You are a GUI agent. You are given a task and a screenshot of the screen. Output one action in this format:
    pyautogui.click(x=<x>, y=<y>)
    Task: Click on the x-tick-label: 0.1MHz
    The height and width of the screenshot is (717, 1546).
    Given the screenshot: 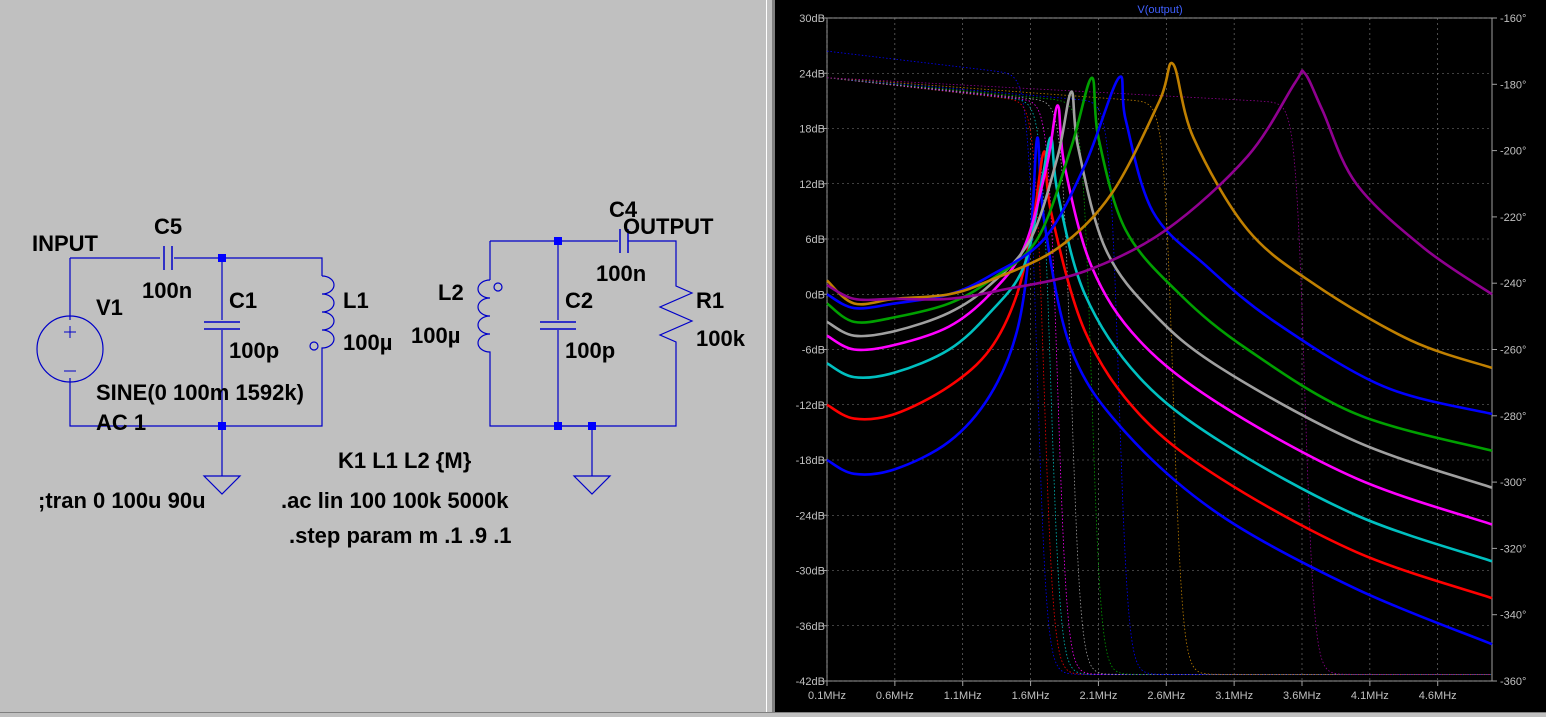 What is the action you would take?
    pyautogui.click(x=827, y=696)
    